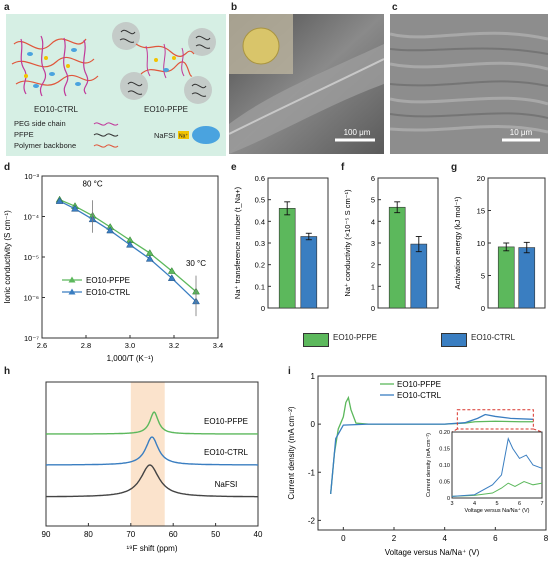 The height and width of the screenshot is (562, 553). What do you see at coordinates (106, 124) in the screenshot?
I see `legend-peg-swatch` at bounding box center [106, 124].